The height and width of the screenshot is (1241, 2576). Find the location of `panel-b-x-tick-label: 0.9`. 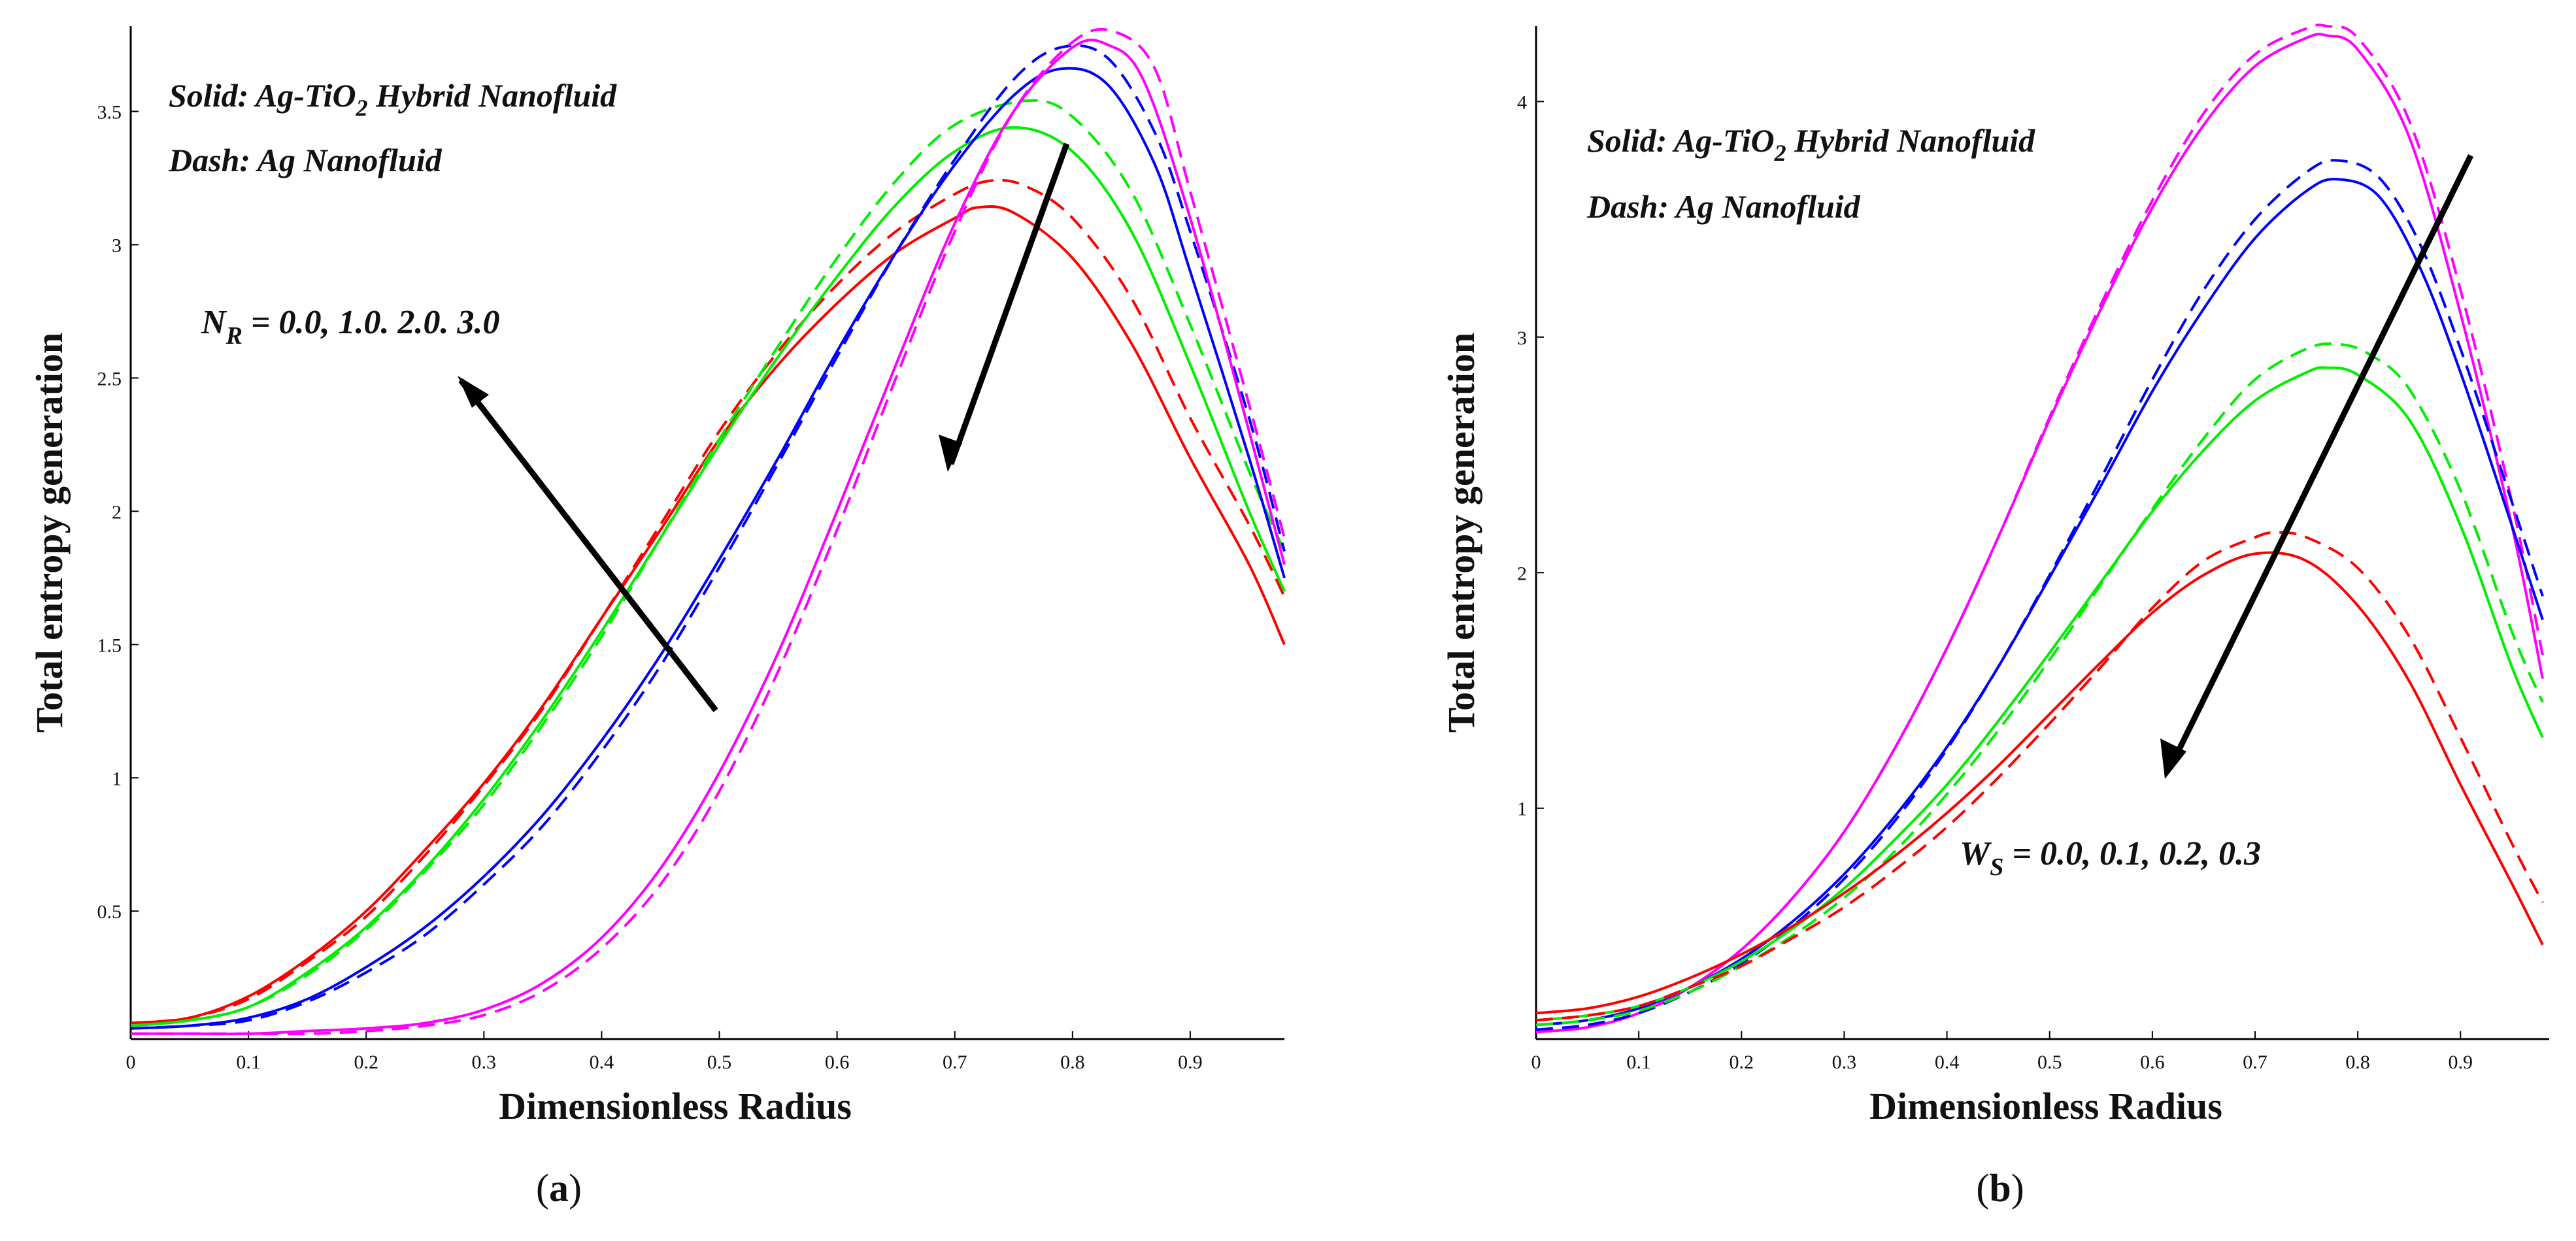

panel-b-x-tick-label: 0.9 is located at coordinates (2461, 1062).